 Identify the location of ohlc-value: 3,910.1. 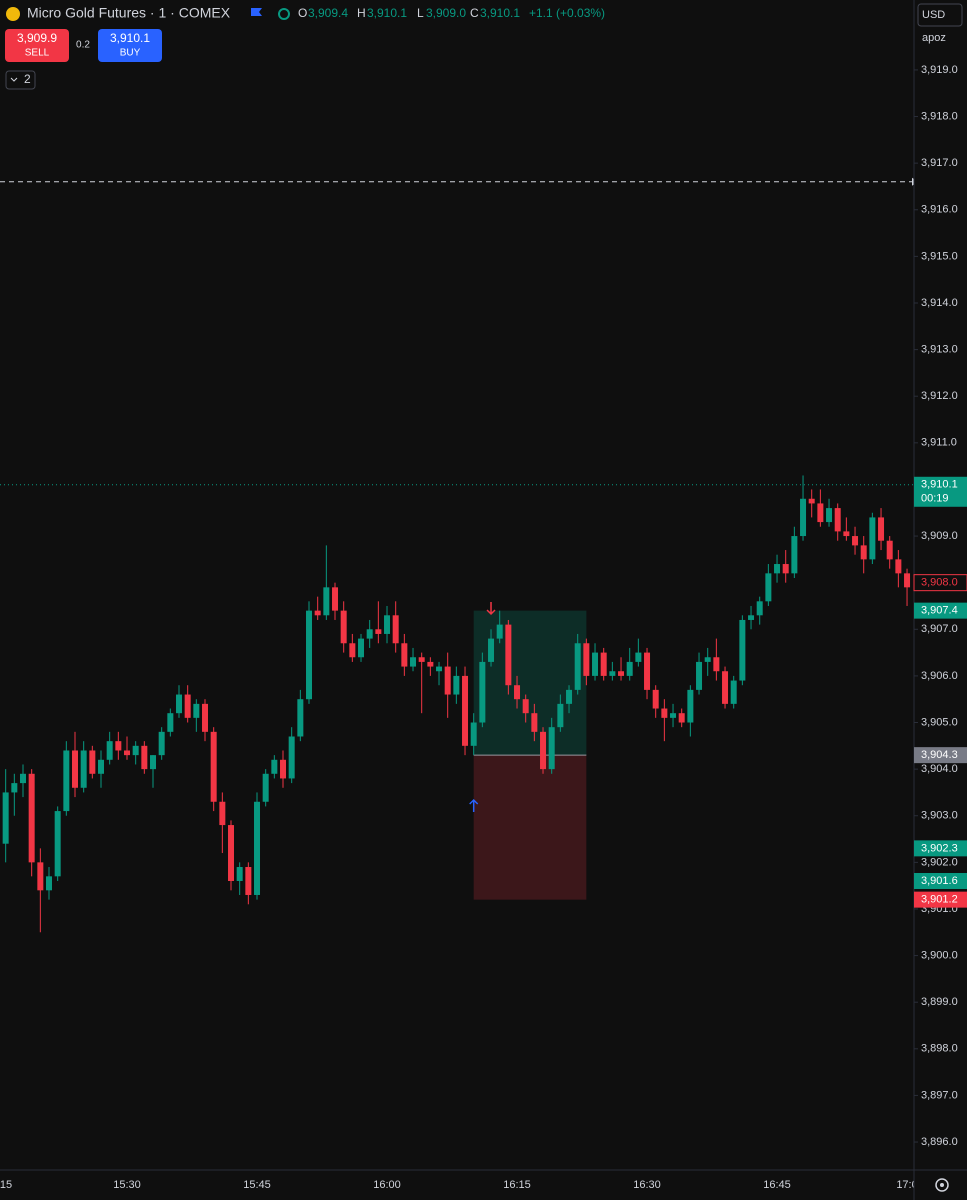
(500, 13).